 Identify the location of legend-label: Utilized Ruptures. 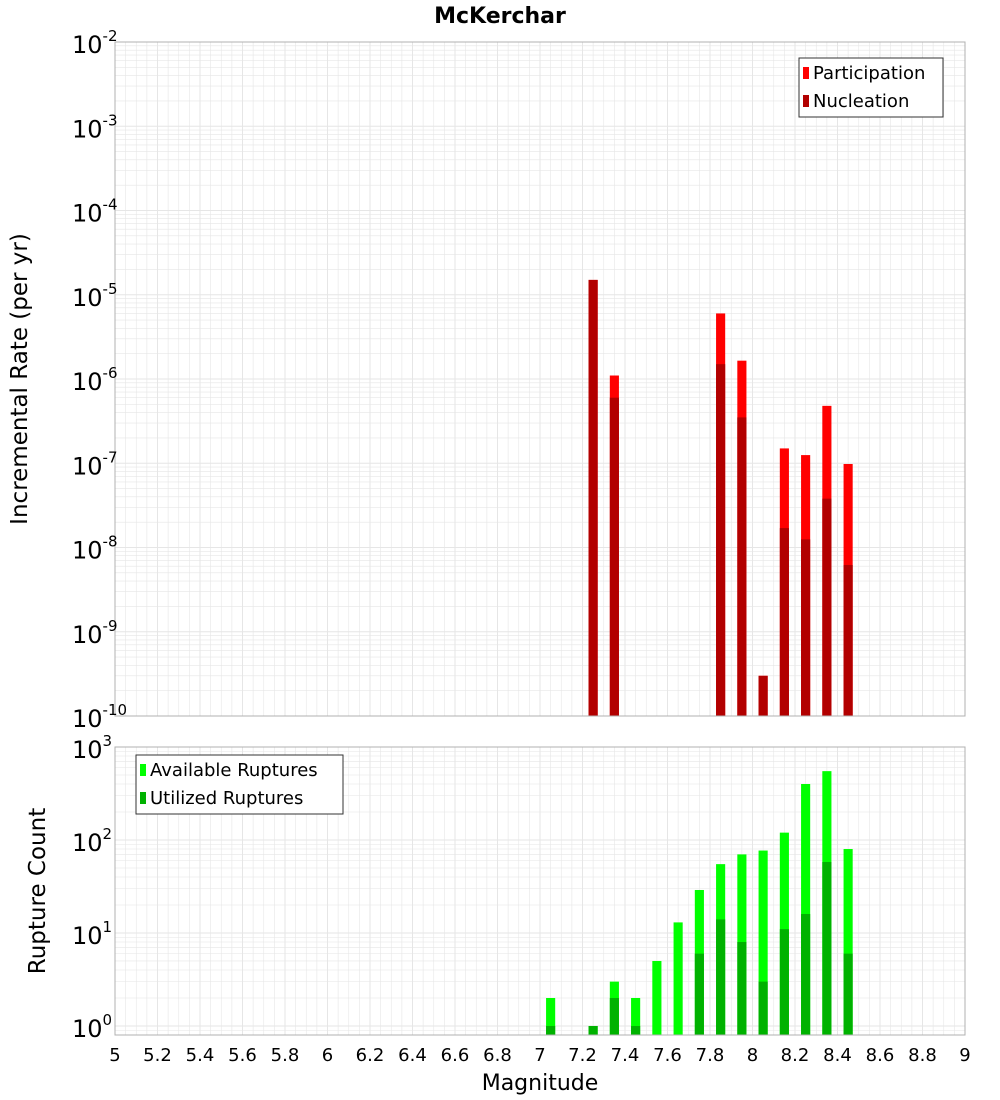
(226, 798).